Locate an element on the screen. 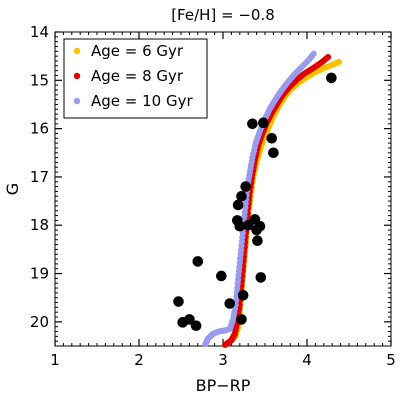 The width and height of the screenshot is (400, 400). y-tick-label: 20 is located at coordinates (39, 322).